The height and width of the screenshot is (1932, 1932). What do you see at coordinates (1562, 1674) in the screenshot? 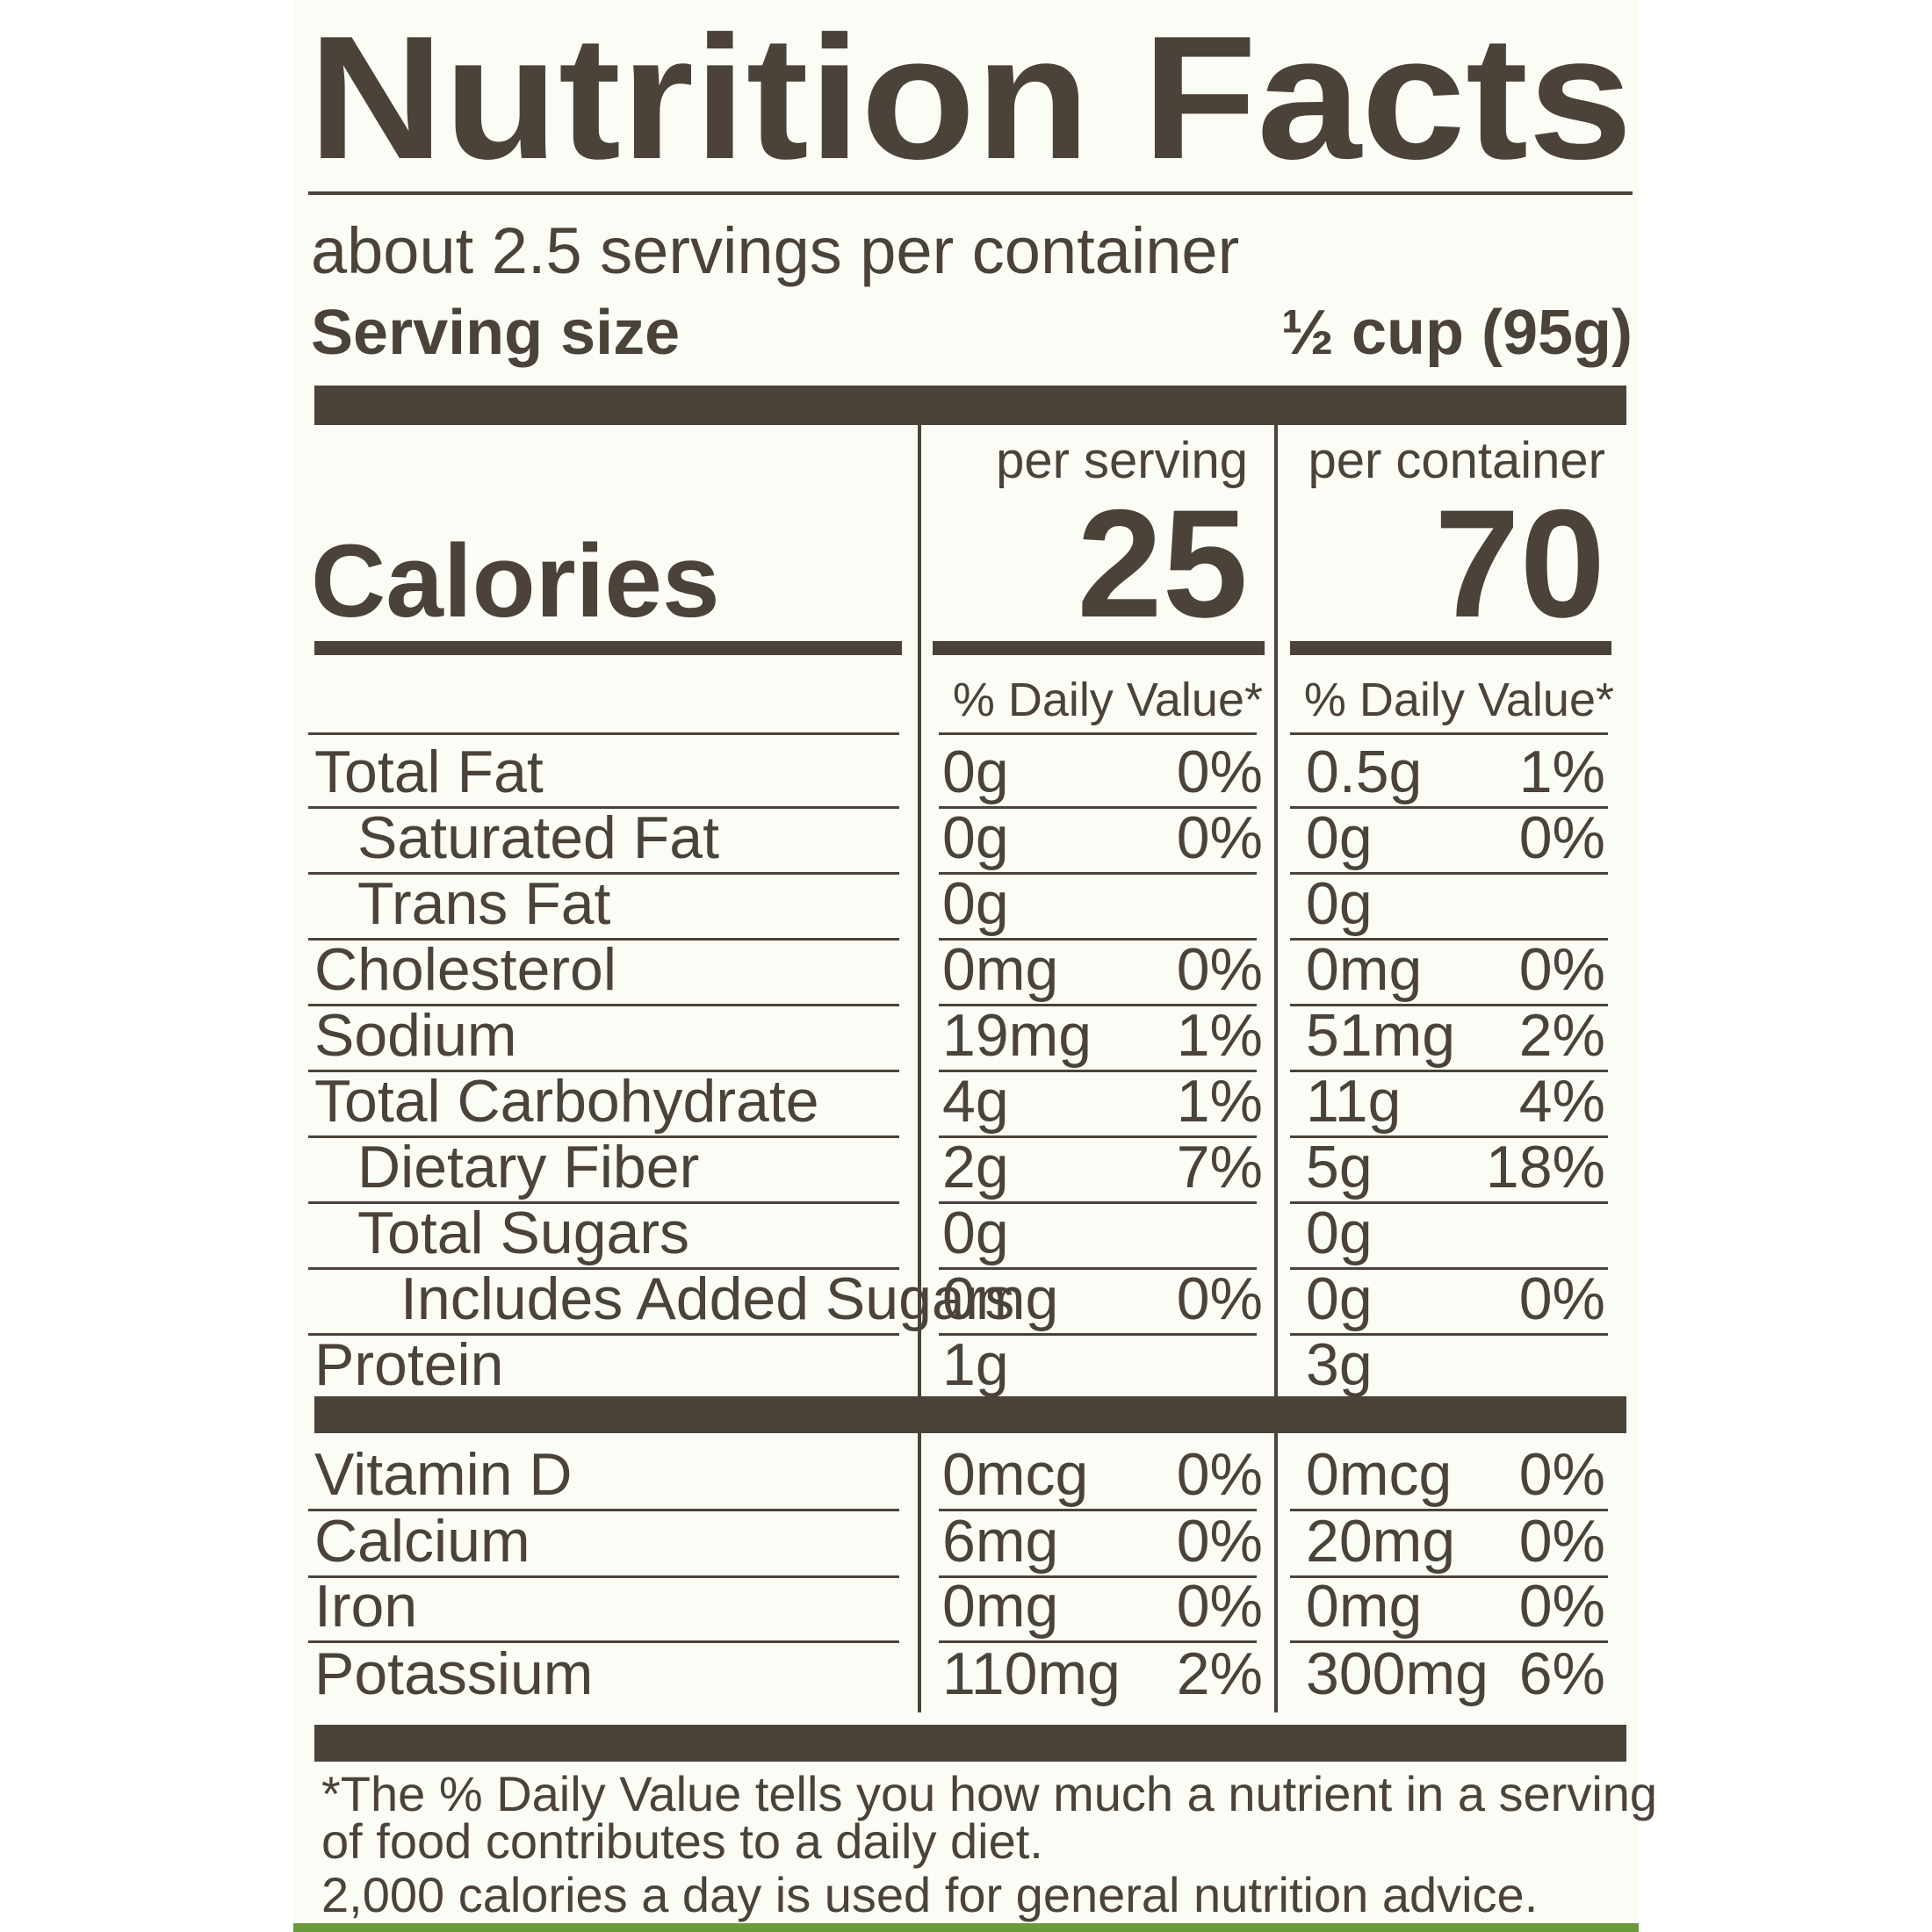
I see `daily-value: 6%` at bounding box center [1562, 1674].